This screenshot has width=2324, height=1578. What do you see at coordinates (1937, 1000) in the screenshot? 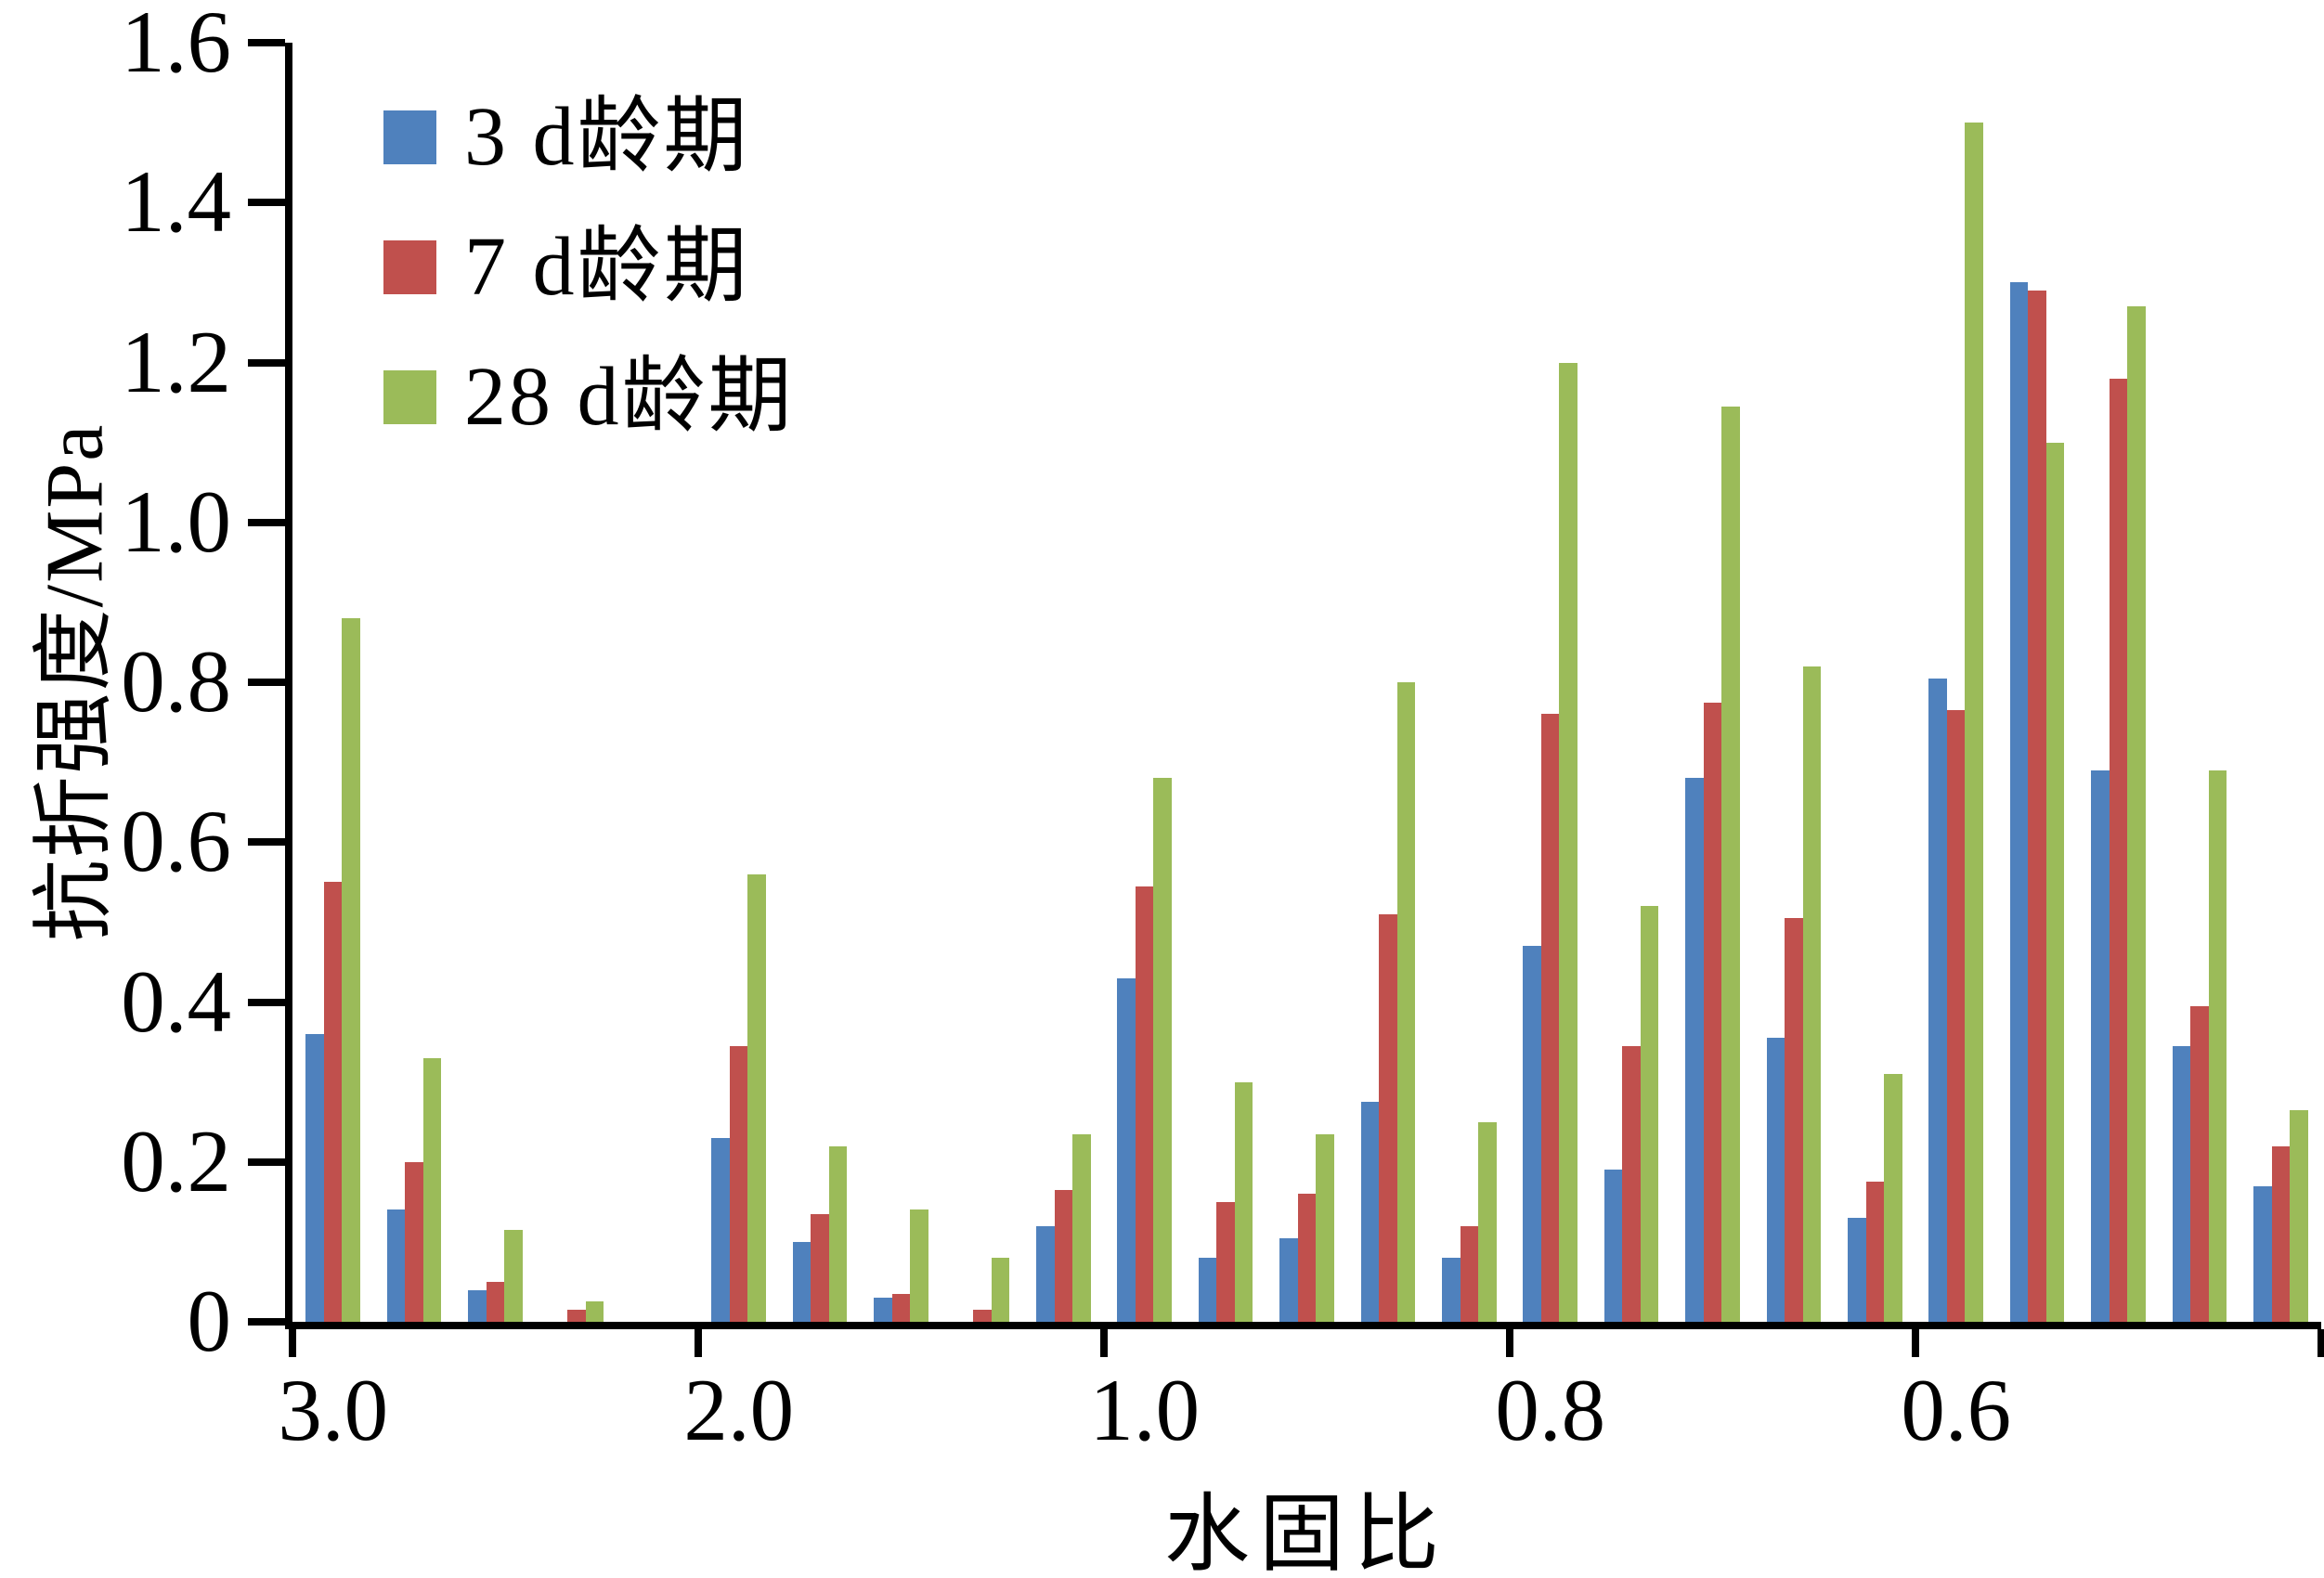
I see `bar-3 d龄期-slot21` at bounding box center [1937, 1000].